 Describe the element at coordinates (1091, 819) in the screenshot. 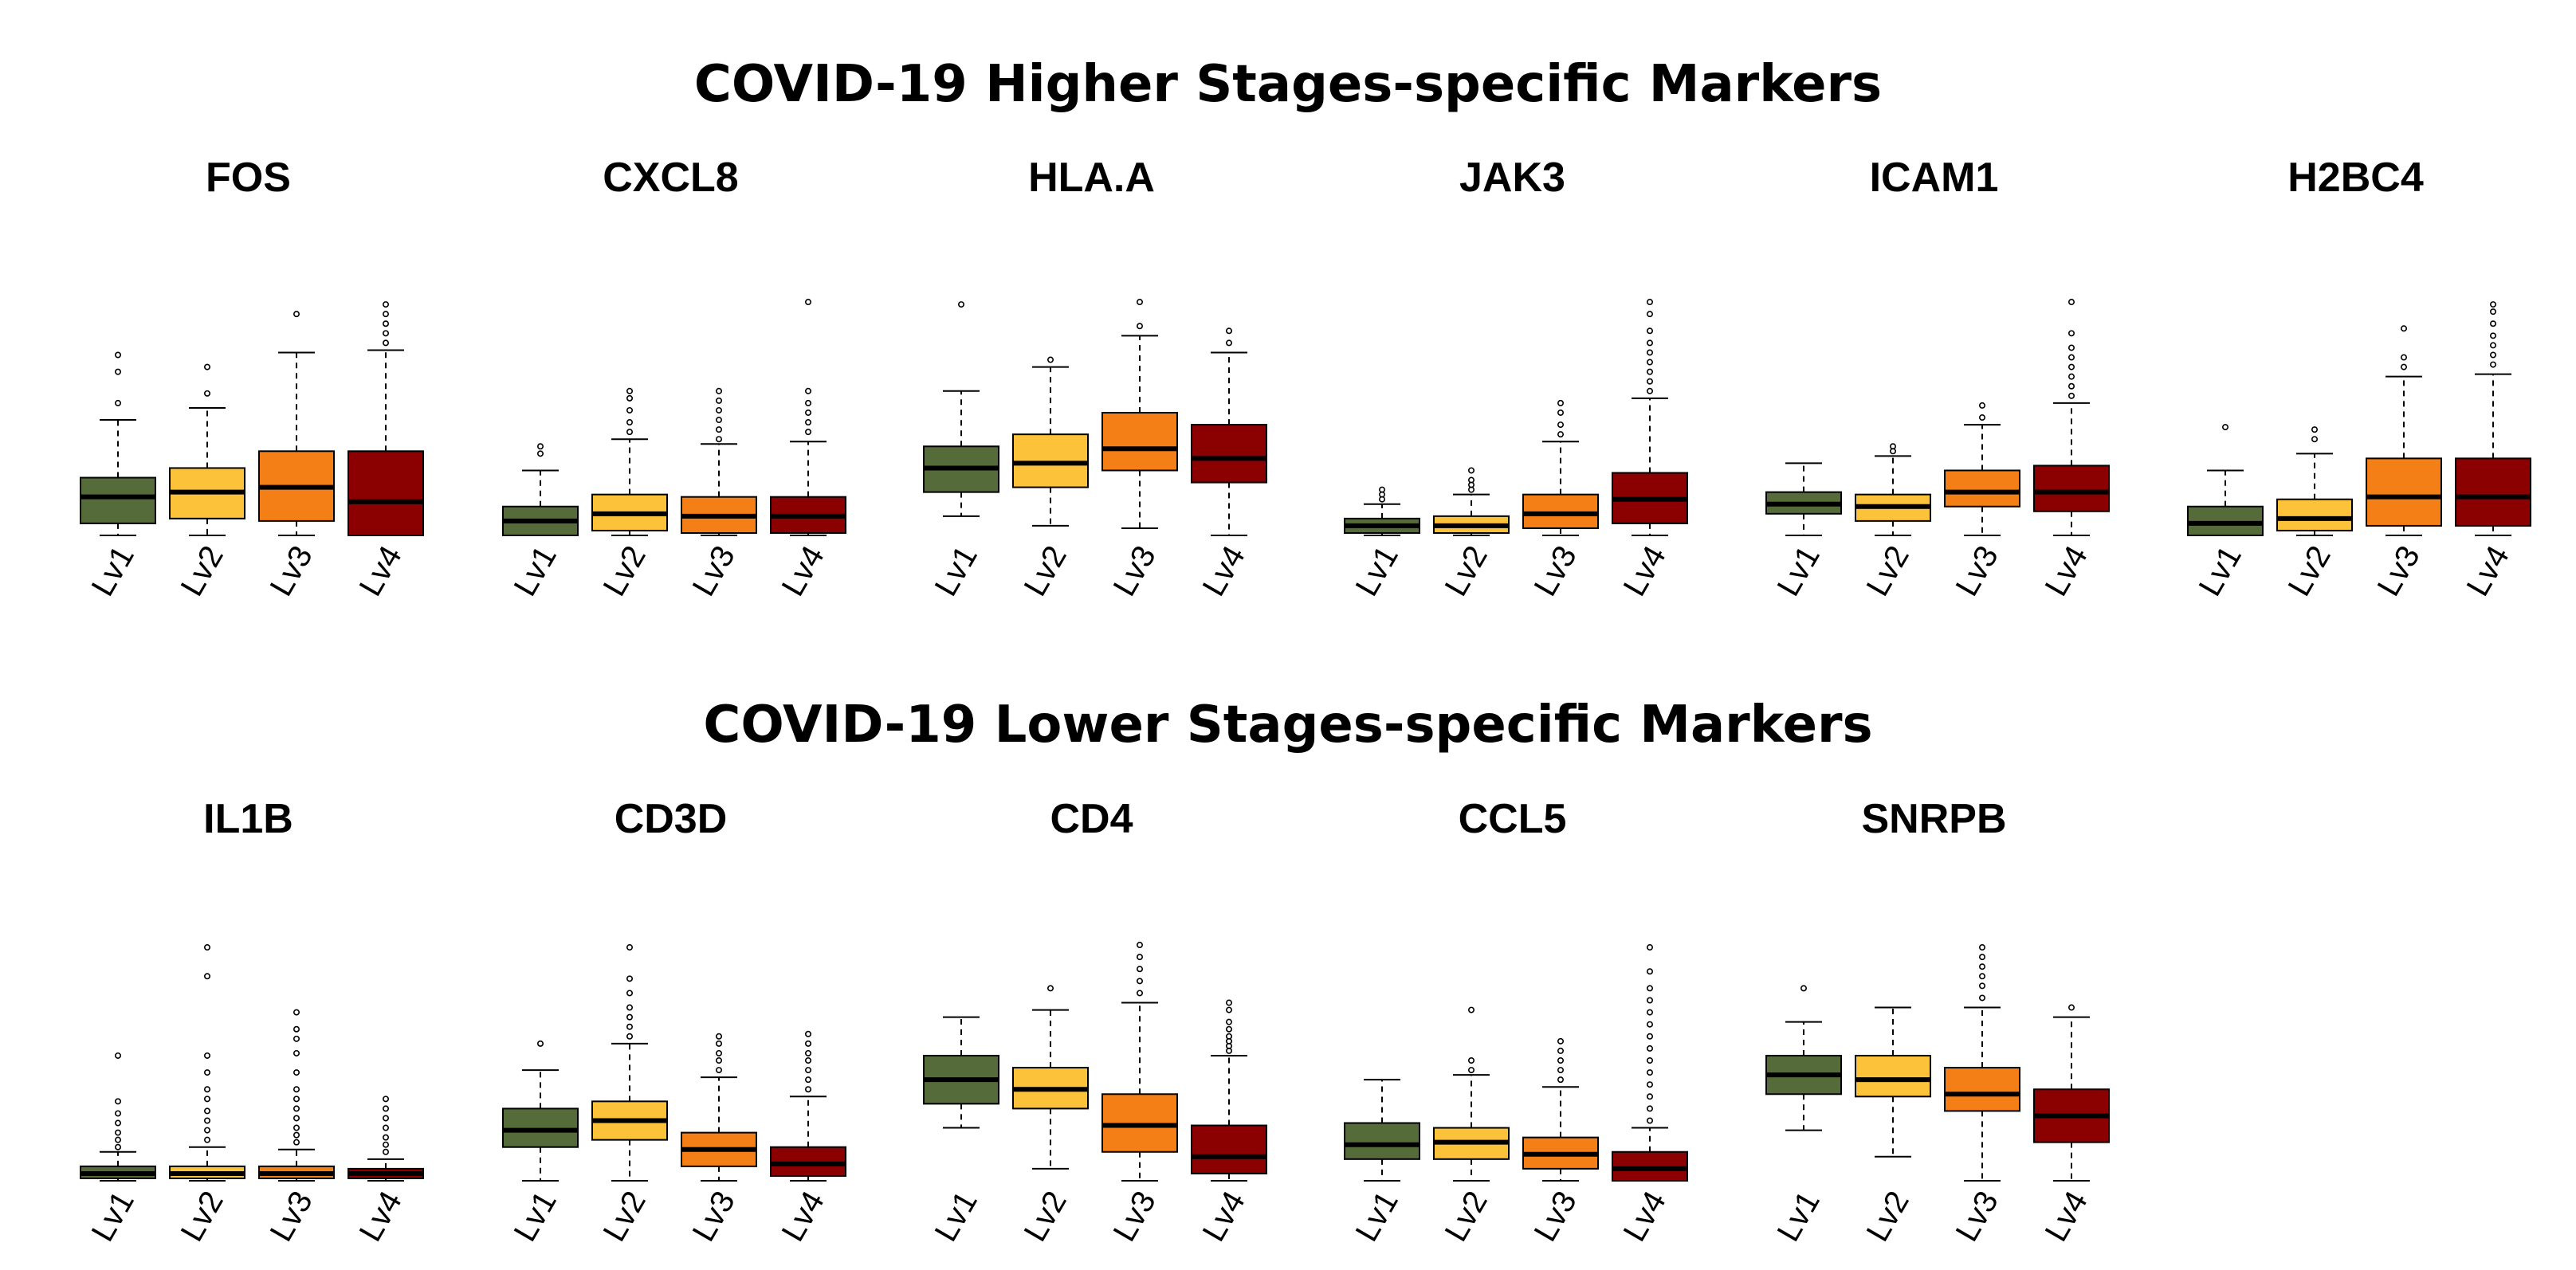

I see `panel-title: CD4` at that location.